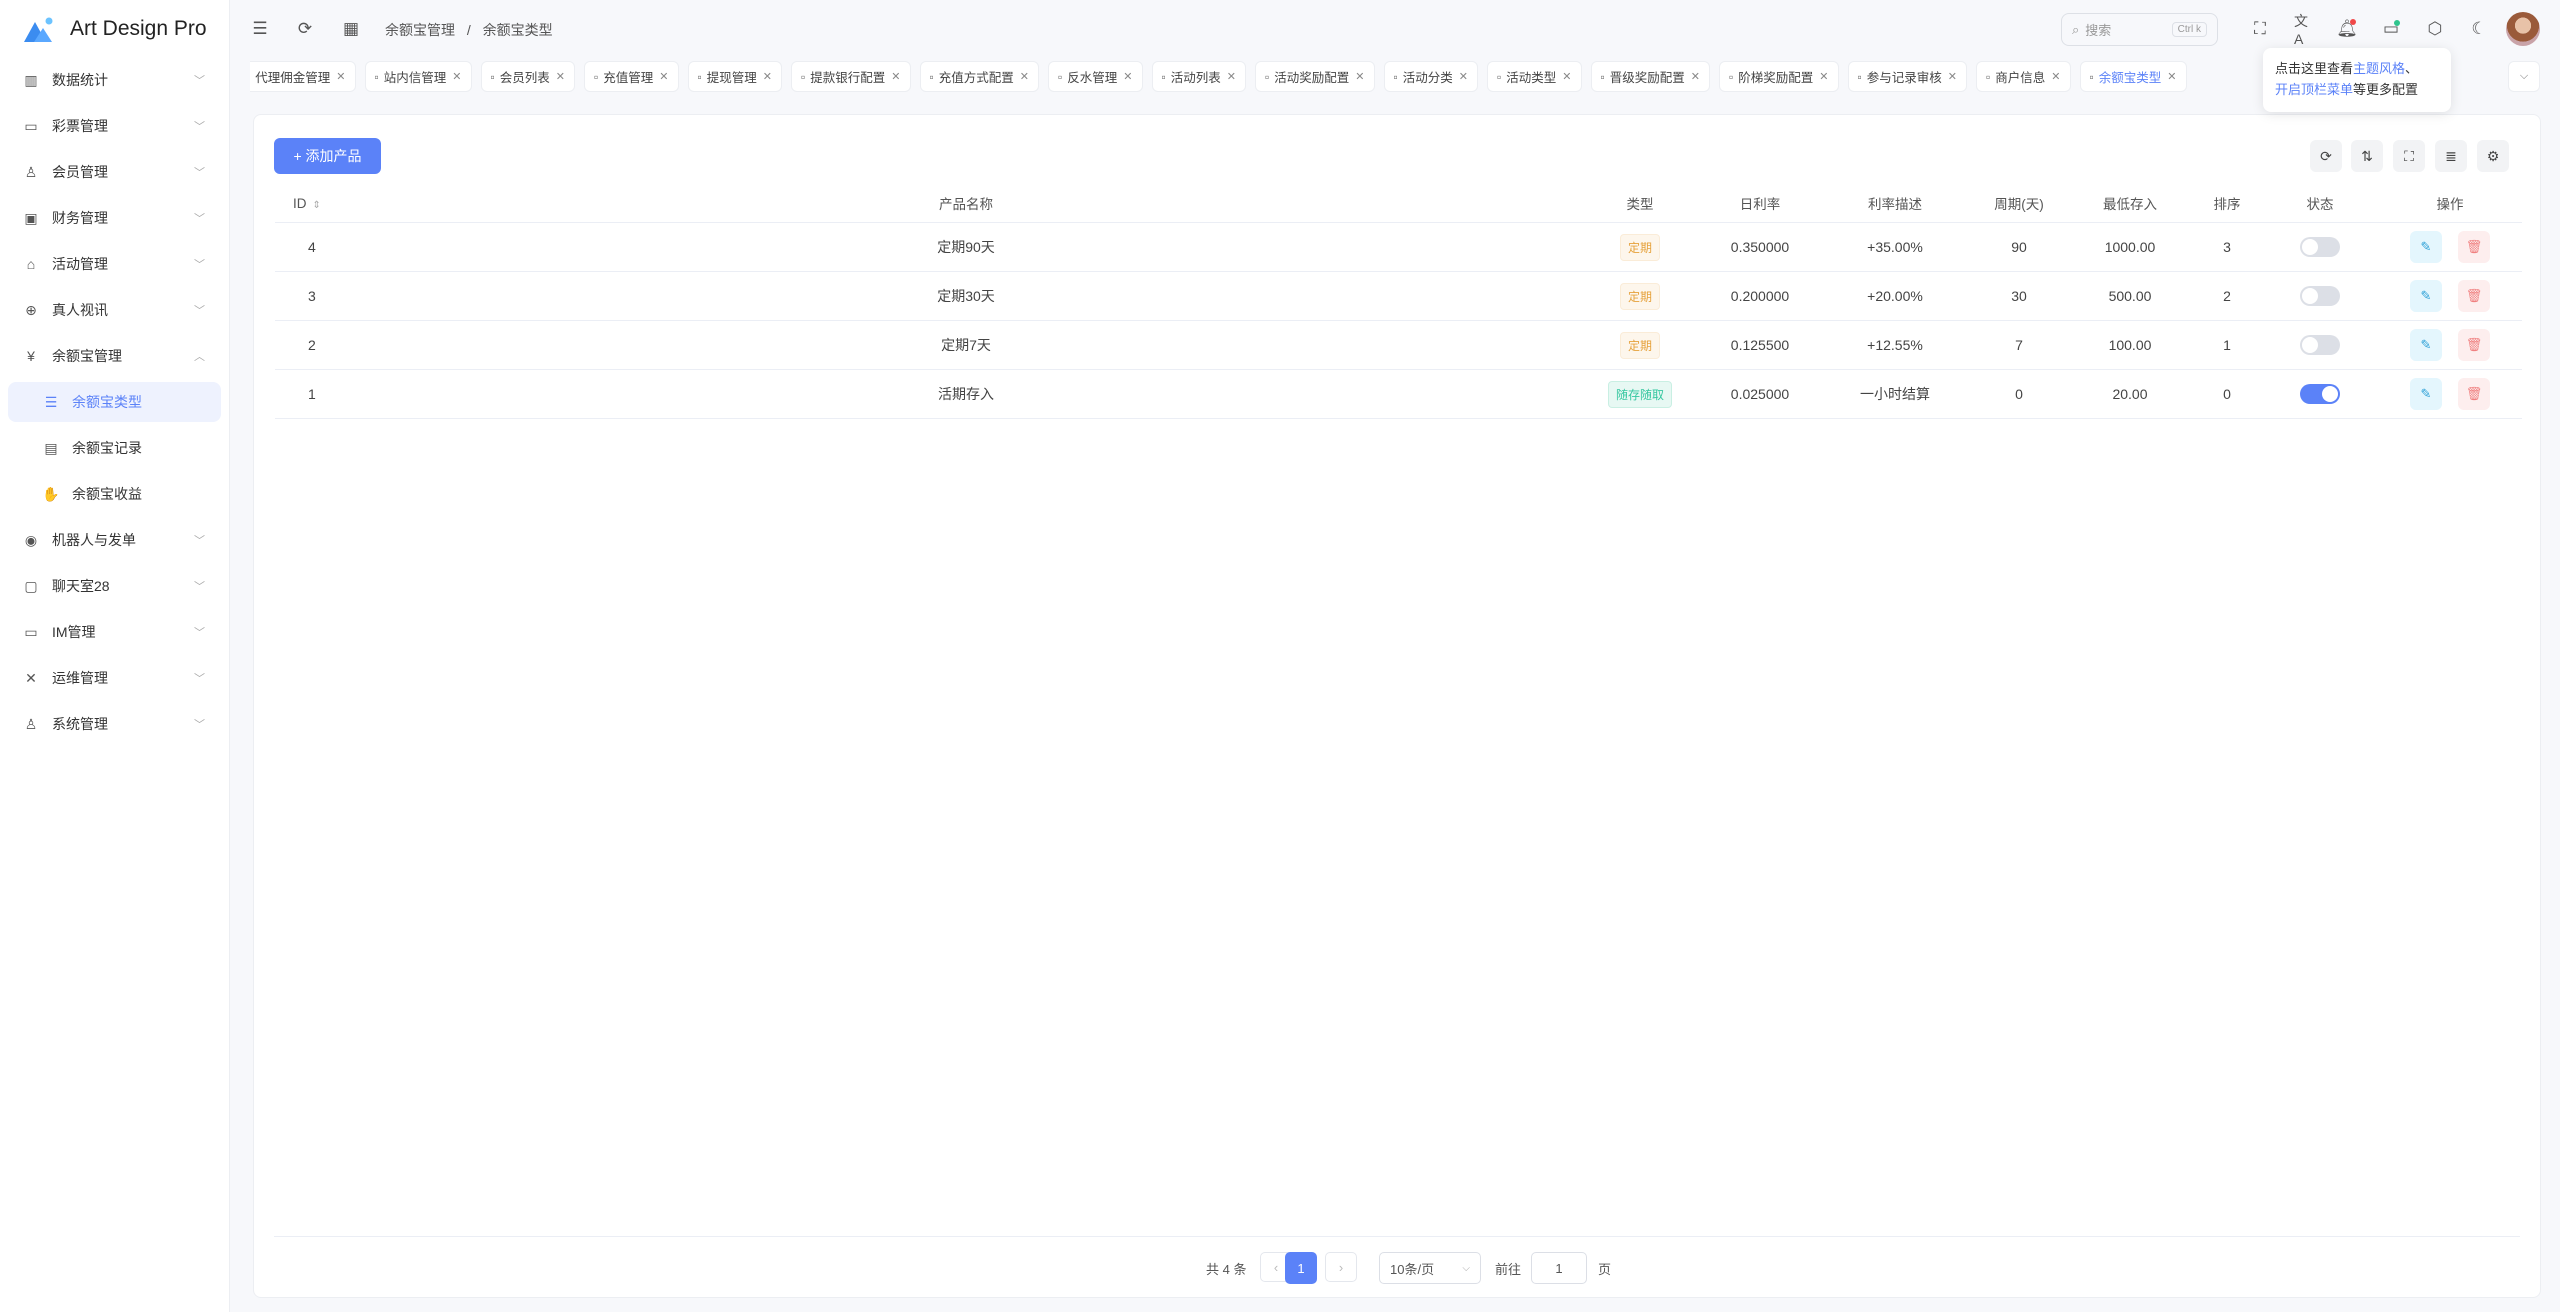  Describe the element at coordinates (114, 356) in the screenshot. I see `sidebar-item: ¥ 余额宝管理 ︿` at that location.